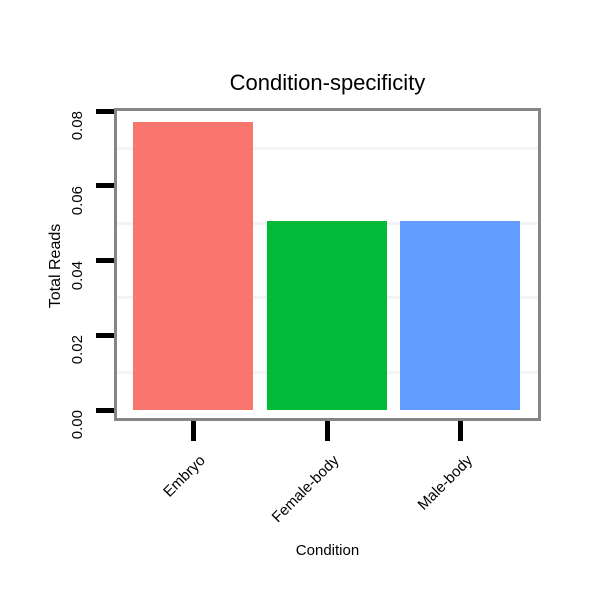 This screenshot has width=600, height=600. What do you see at coordinates (77, 126) in the screenshot?
I see `y-tick-label: 0.08` at bounding box center [77, 126].